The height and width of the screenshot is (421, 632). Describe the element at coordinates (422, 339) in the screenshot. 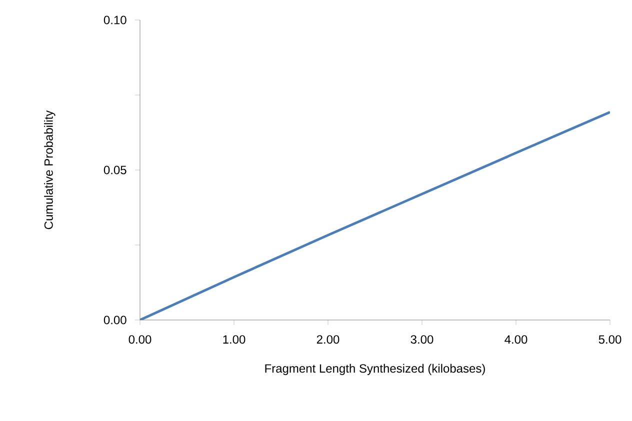

I see `x-tick-label: 3.00` at that location.